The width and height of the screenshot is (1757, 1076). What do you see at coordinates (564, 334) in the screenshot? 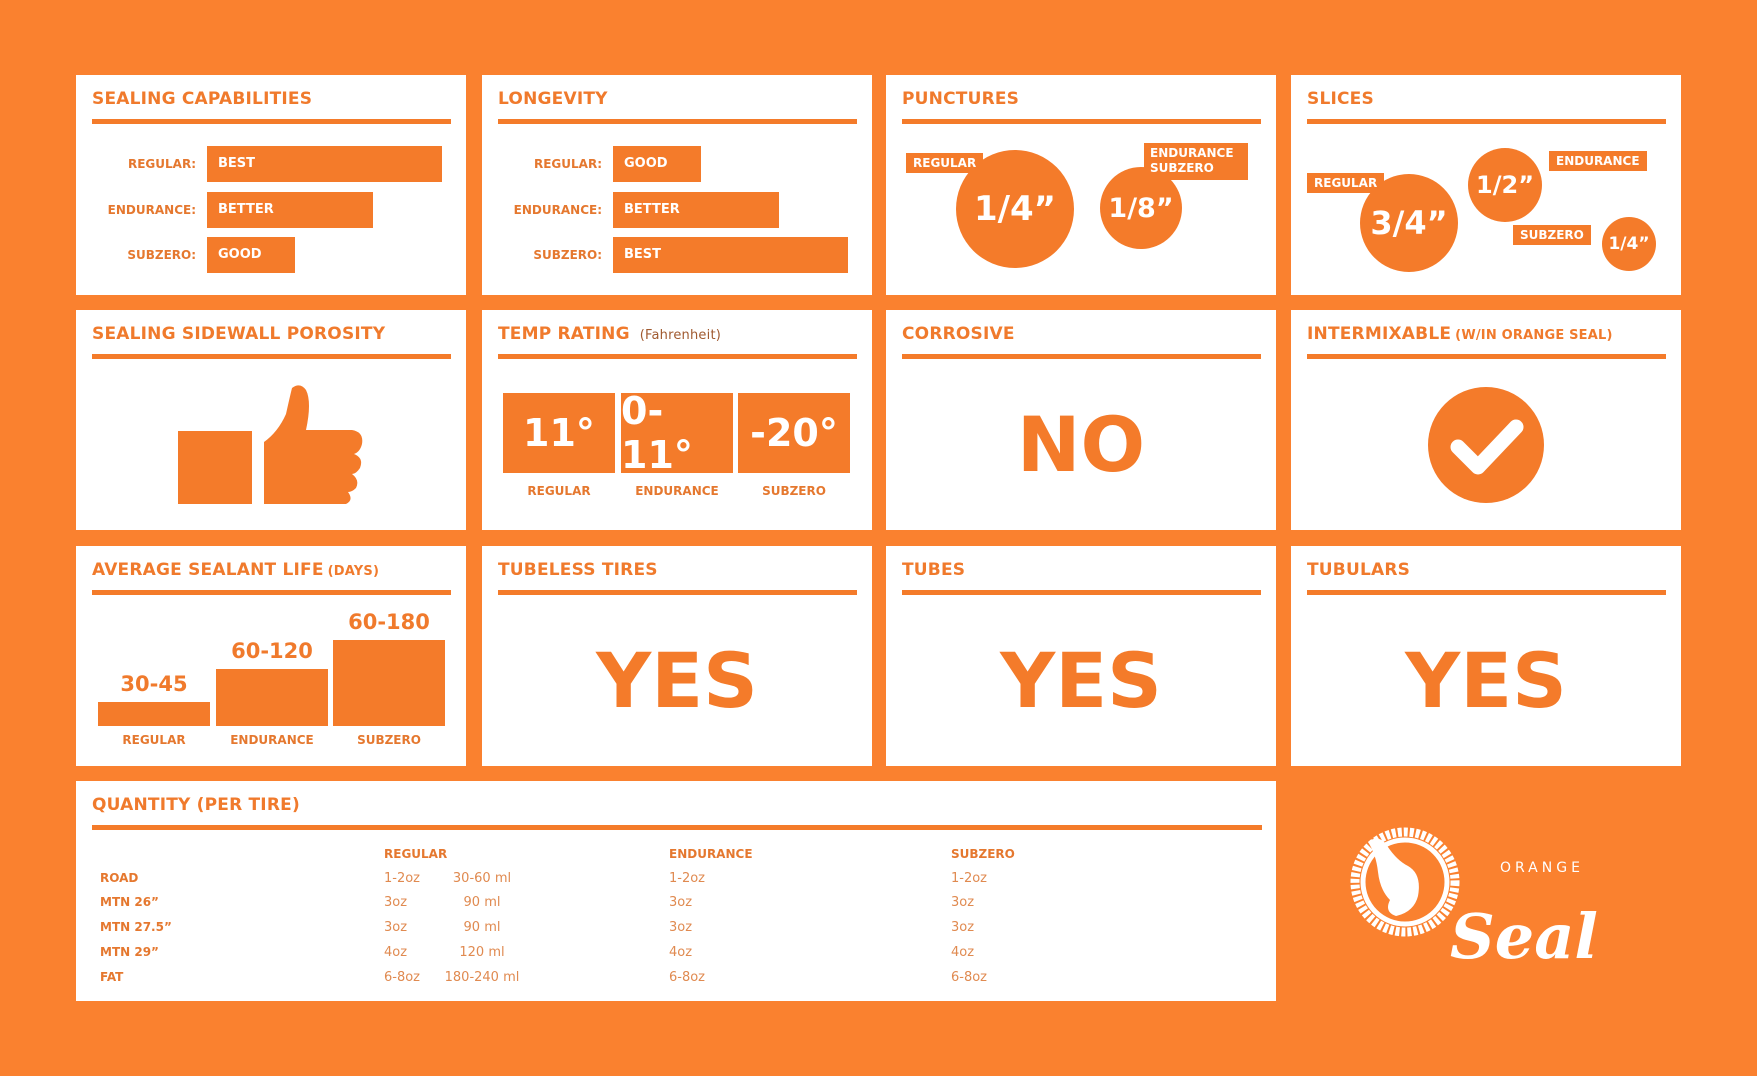
I see `title-text: TEMP RATING` at bounding box center [564, 334].